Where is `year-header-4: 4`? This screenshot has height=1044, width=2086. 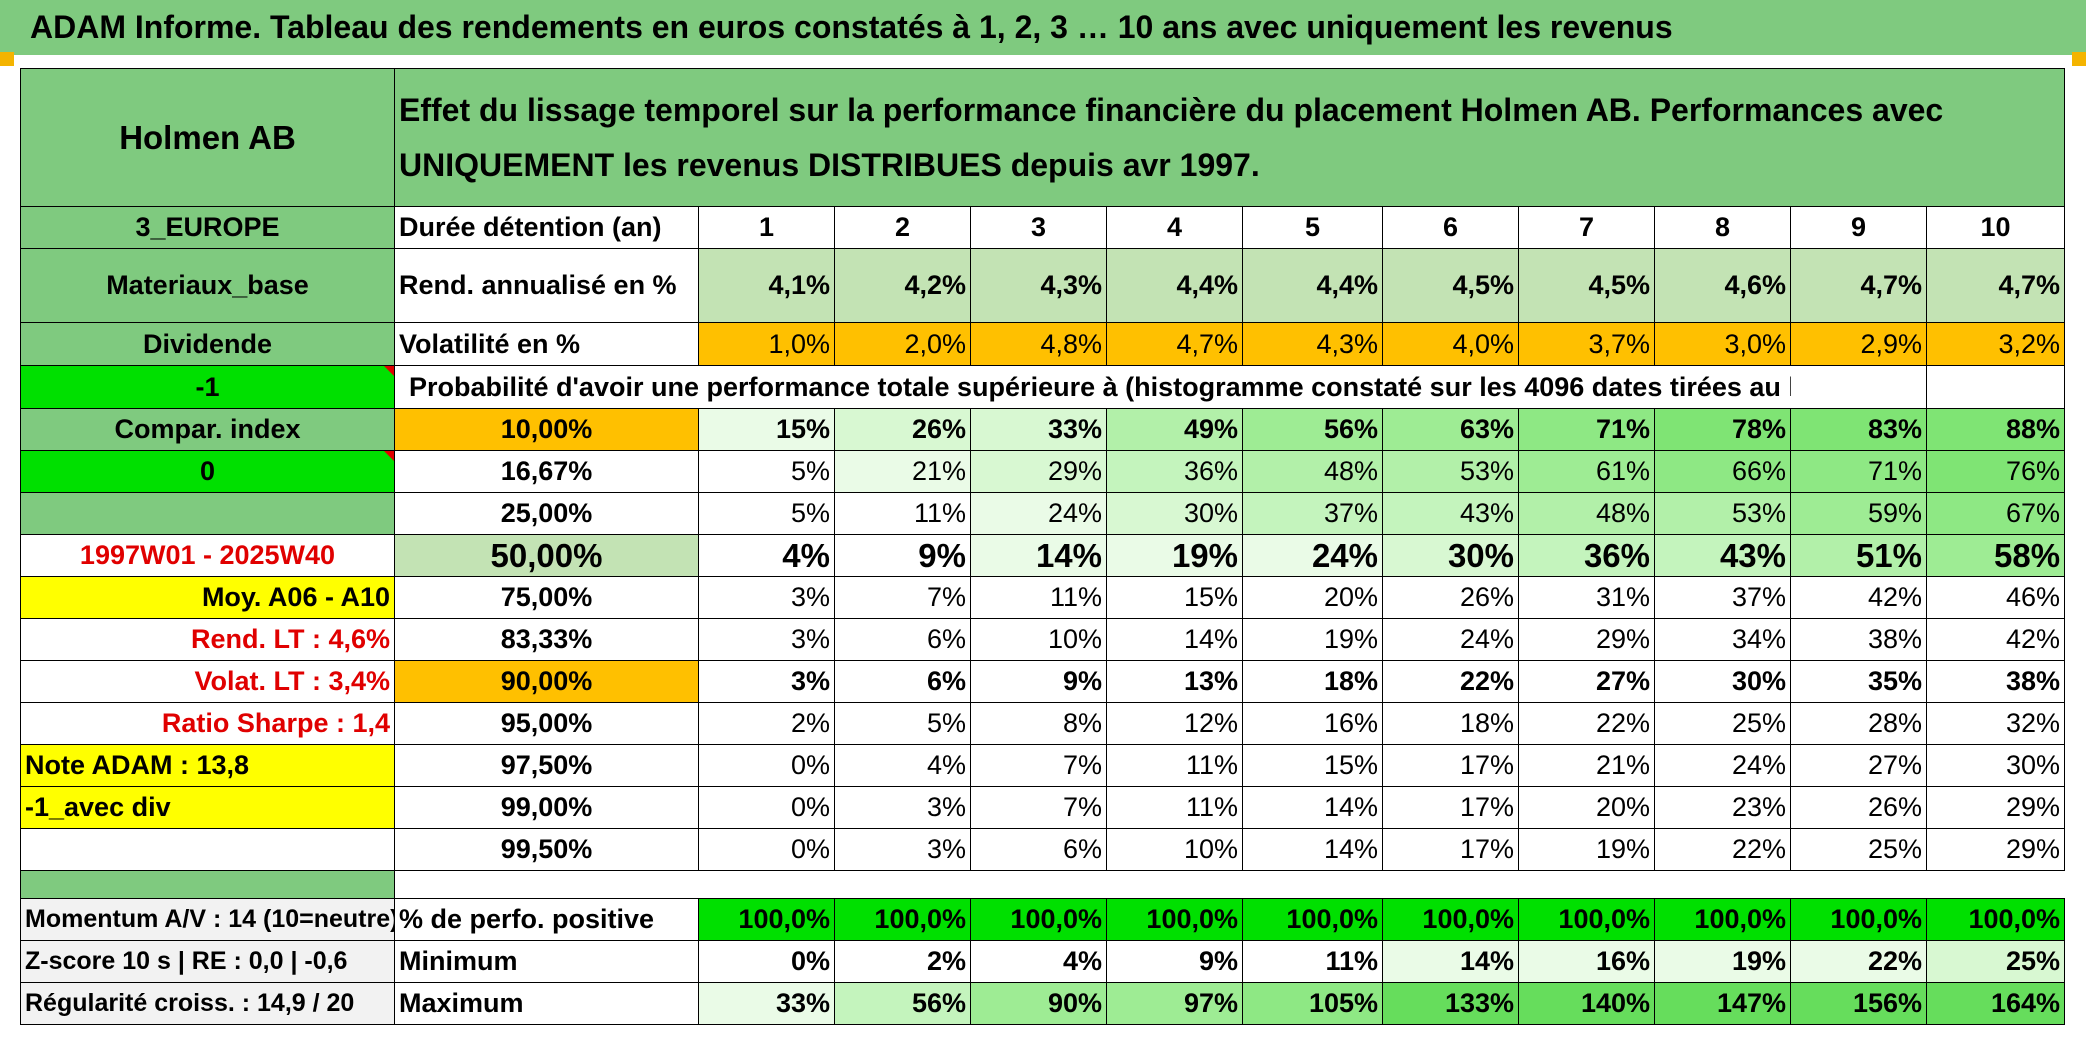 year-header-4: 4 is located at coordinates (1174, 227).